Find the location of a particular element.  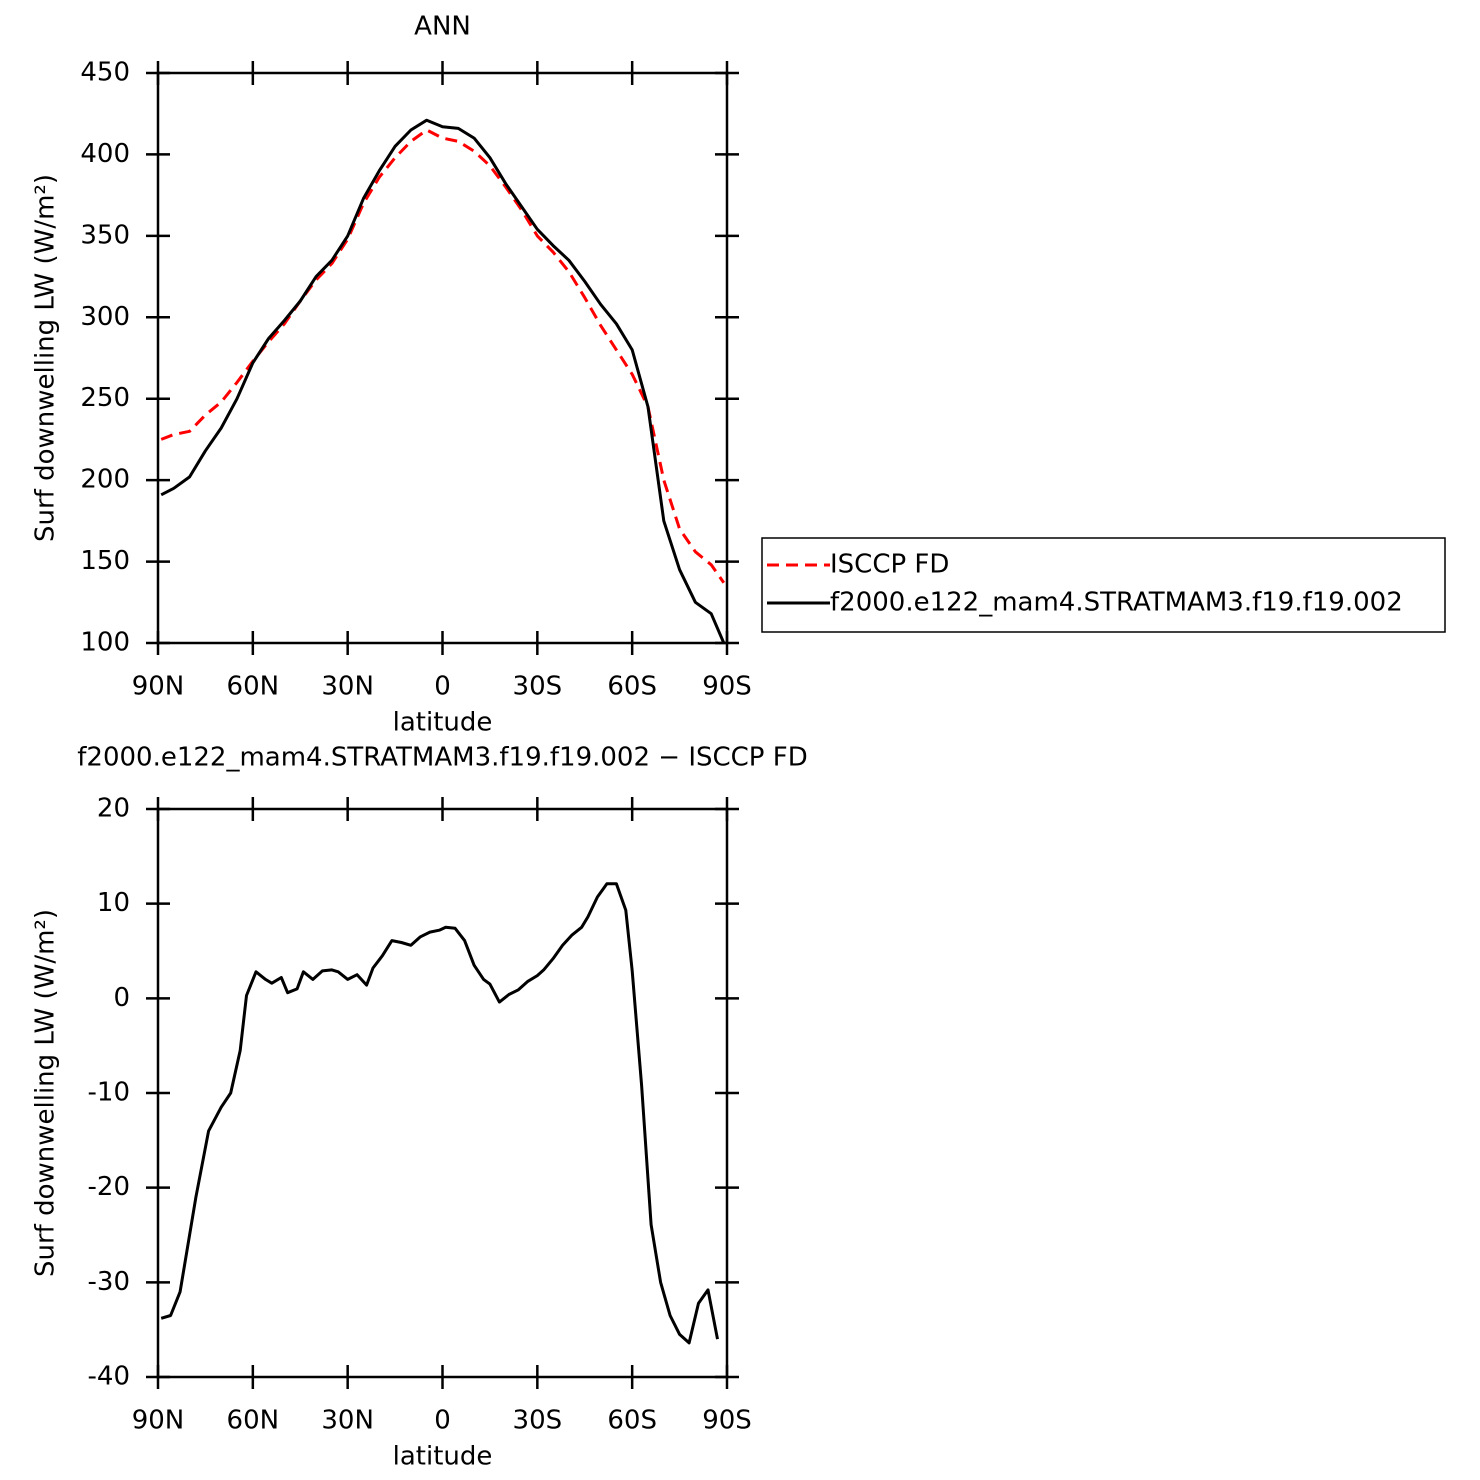

y-tick-label: 200 is located at coordinates (105, 480).